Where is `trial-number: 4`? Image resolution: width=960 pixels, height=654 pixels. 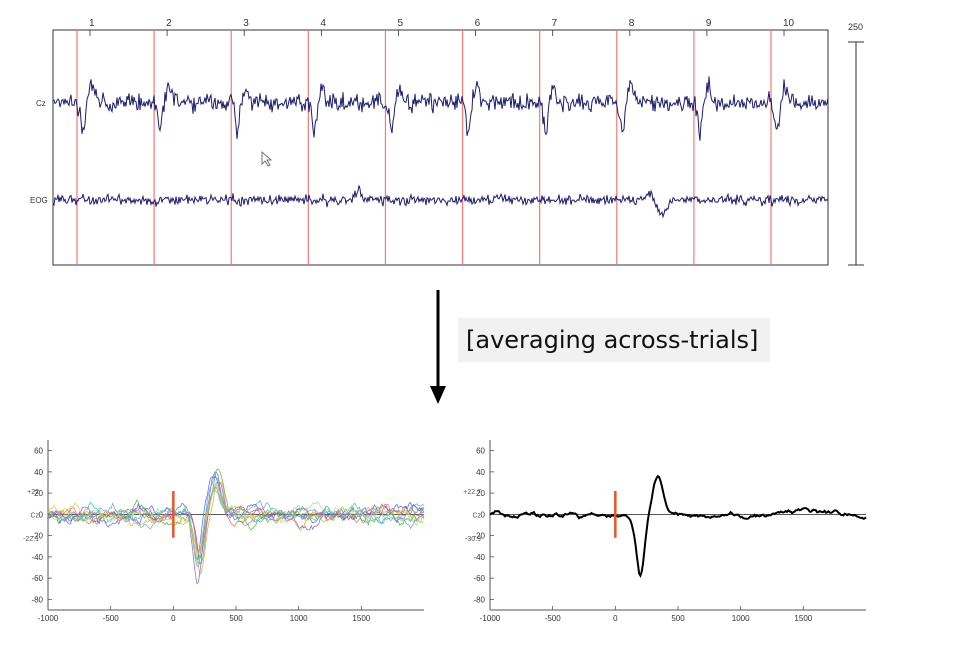 trial-number: 4 is located at coordinates (323, 23).